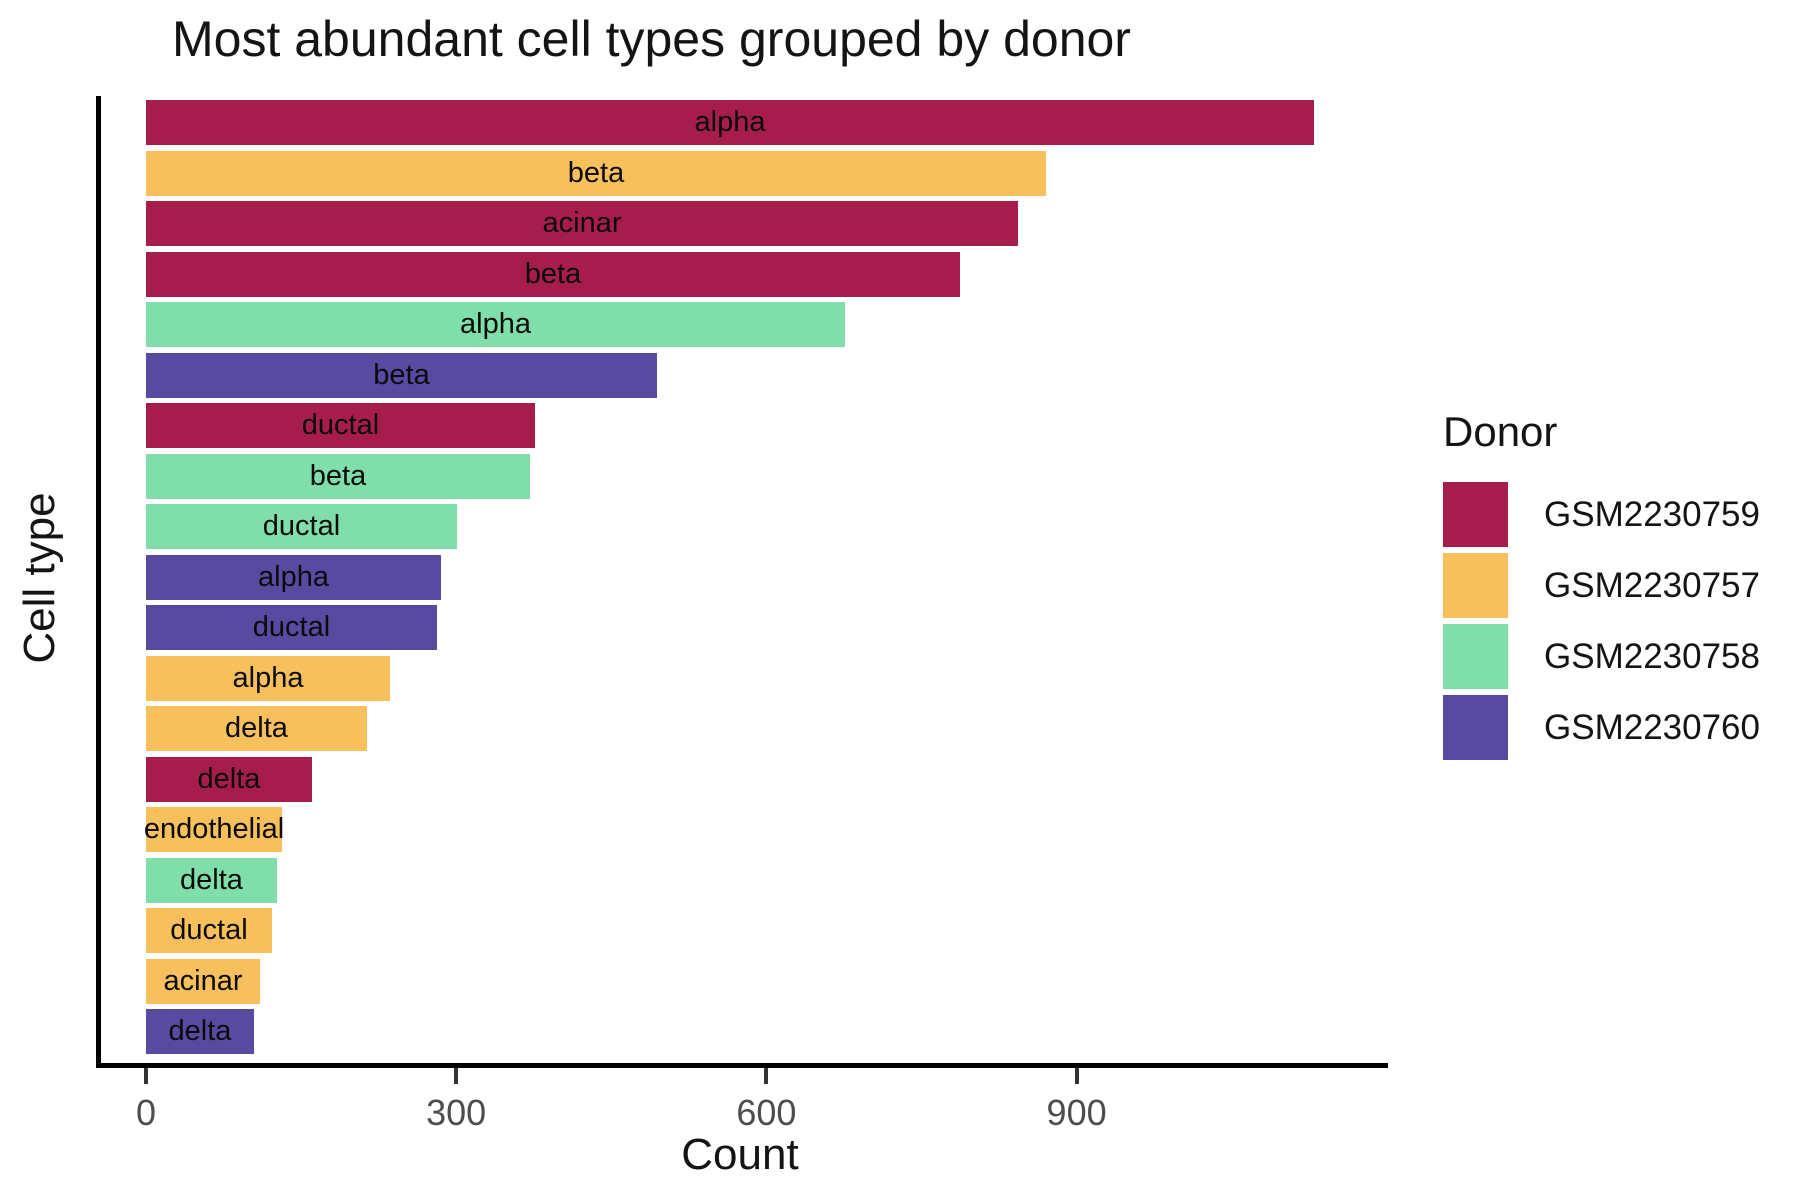  I want to click on x-tick-label: 300, so click(456, 1112).